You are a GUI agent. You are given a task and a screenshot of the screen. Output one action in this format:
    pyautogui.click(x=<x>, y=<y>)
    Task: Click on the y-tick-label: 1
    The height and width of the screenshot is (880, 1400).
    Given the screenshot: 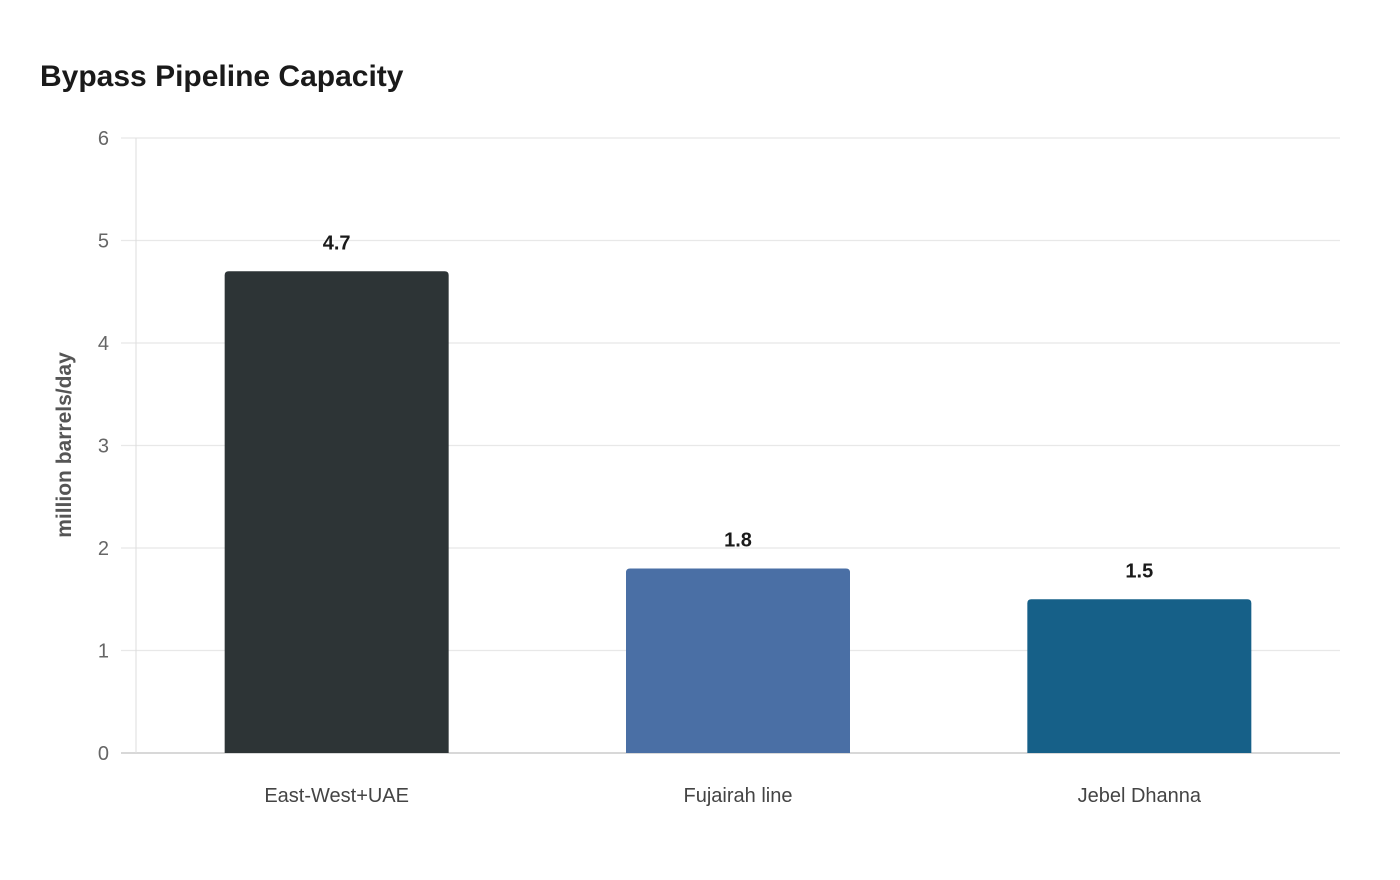 What is the action you would take?
    pyautogui.click(x=103, y=652)
    